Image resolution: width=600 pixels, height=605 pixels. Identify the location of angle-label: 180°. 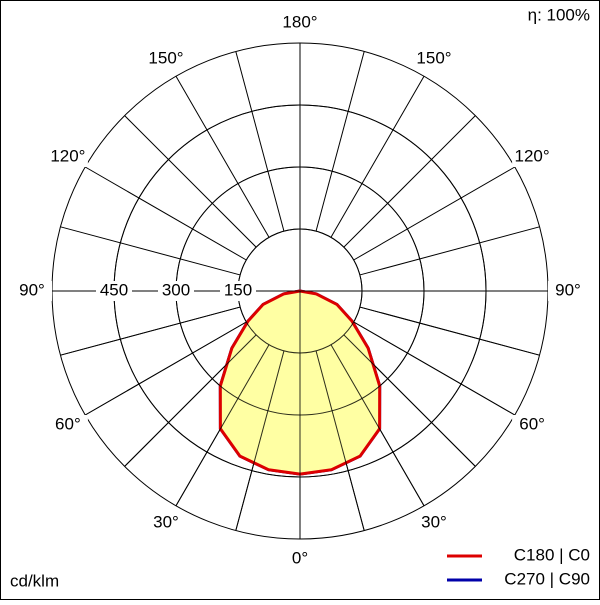
(299, 21).